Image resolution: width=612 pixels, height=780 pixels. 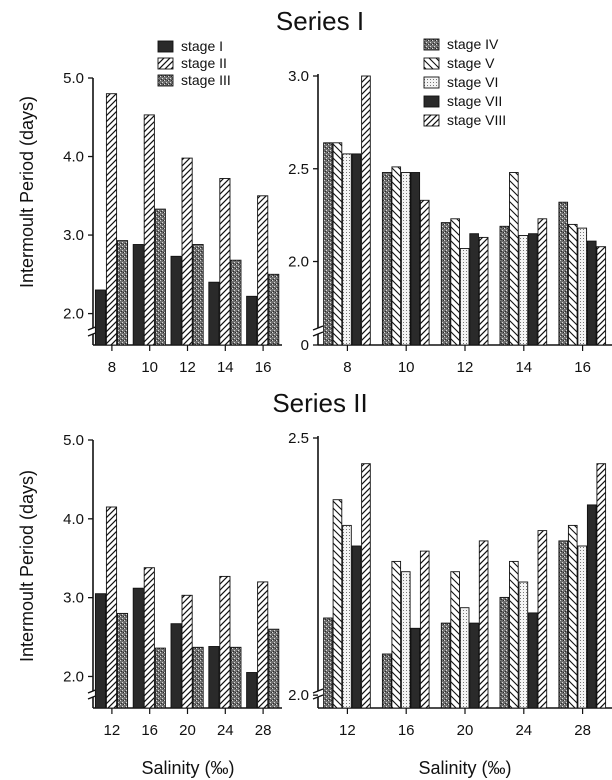 I want to click on legend-label: stage IV, so click(x=473, y=44).